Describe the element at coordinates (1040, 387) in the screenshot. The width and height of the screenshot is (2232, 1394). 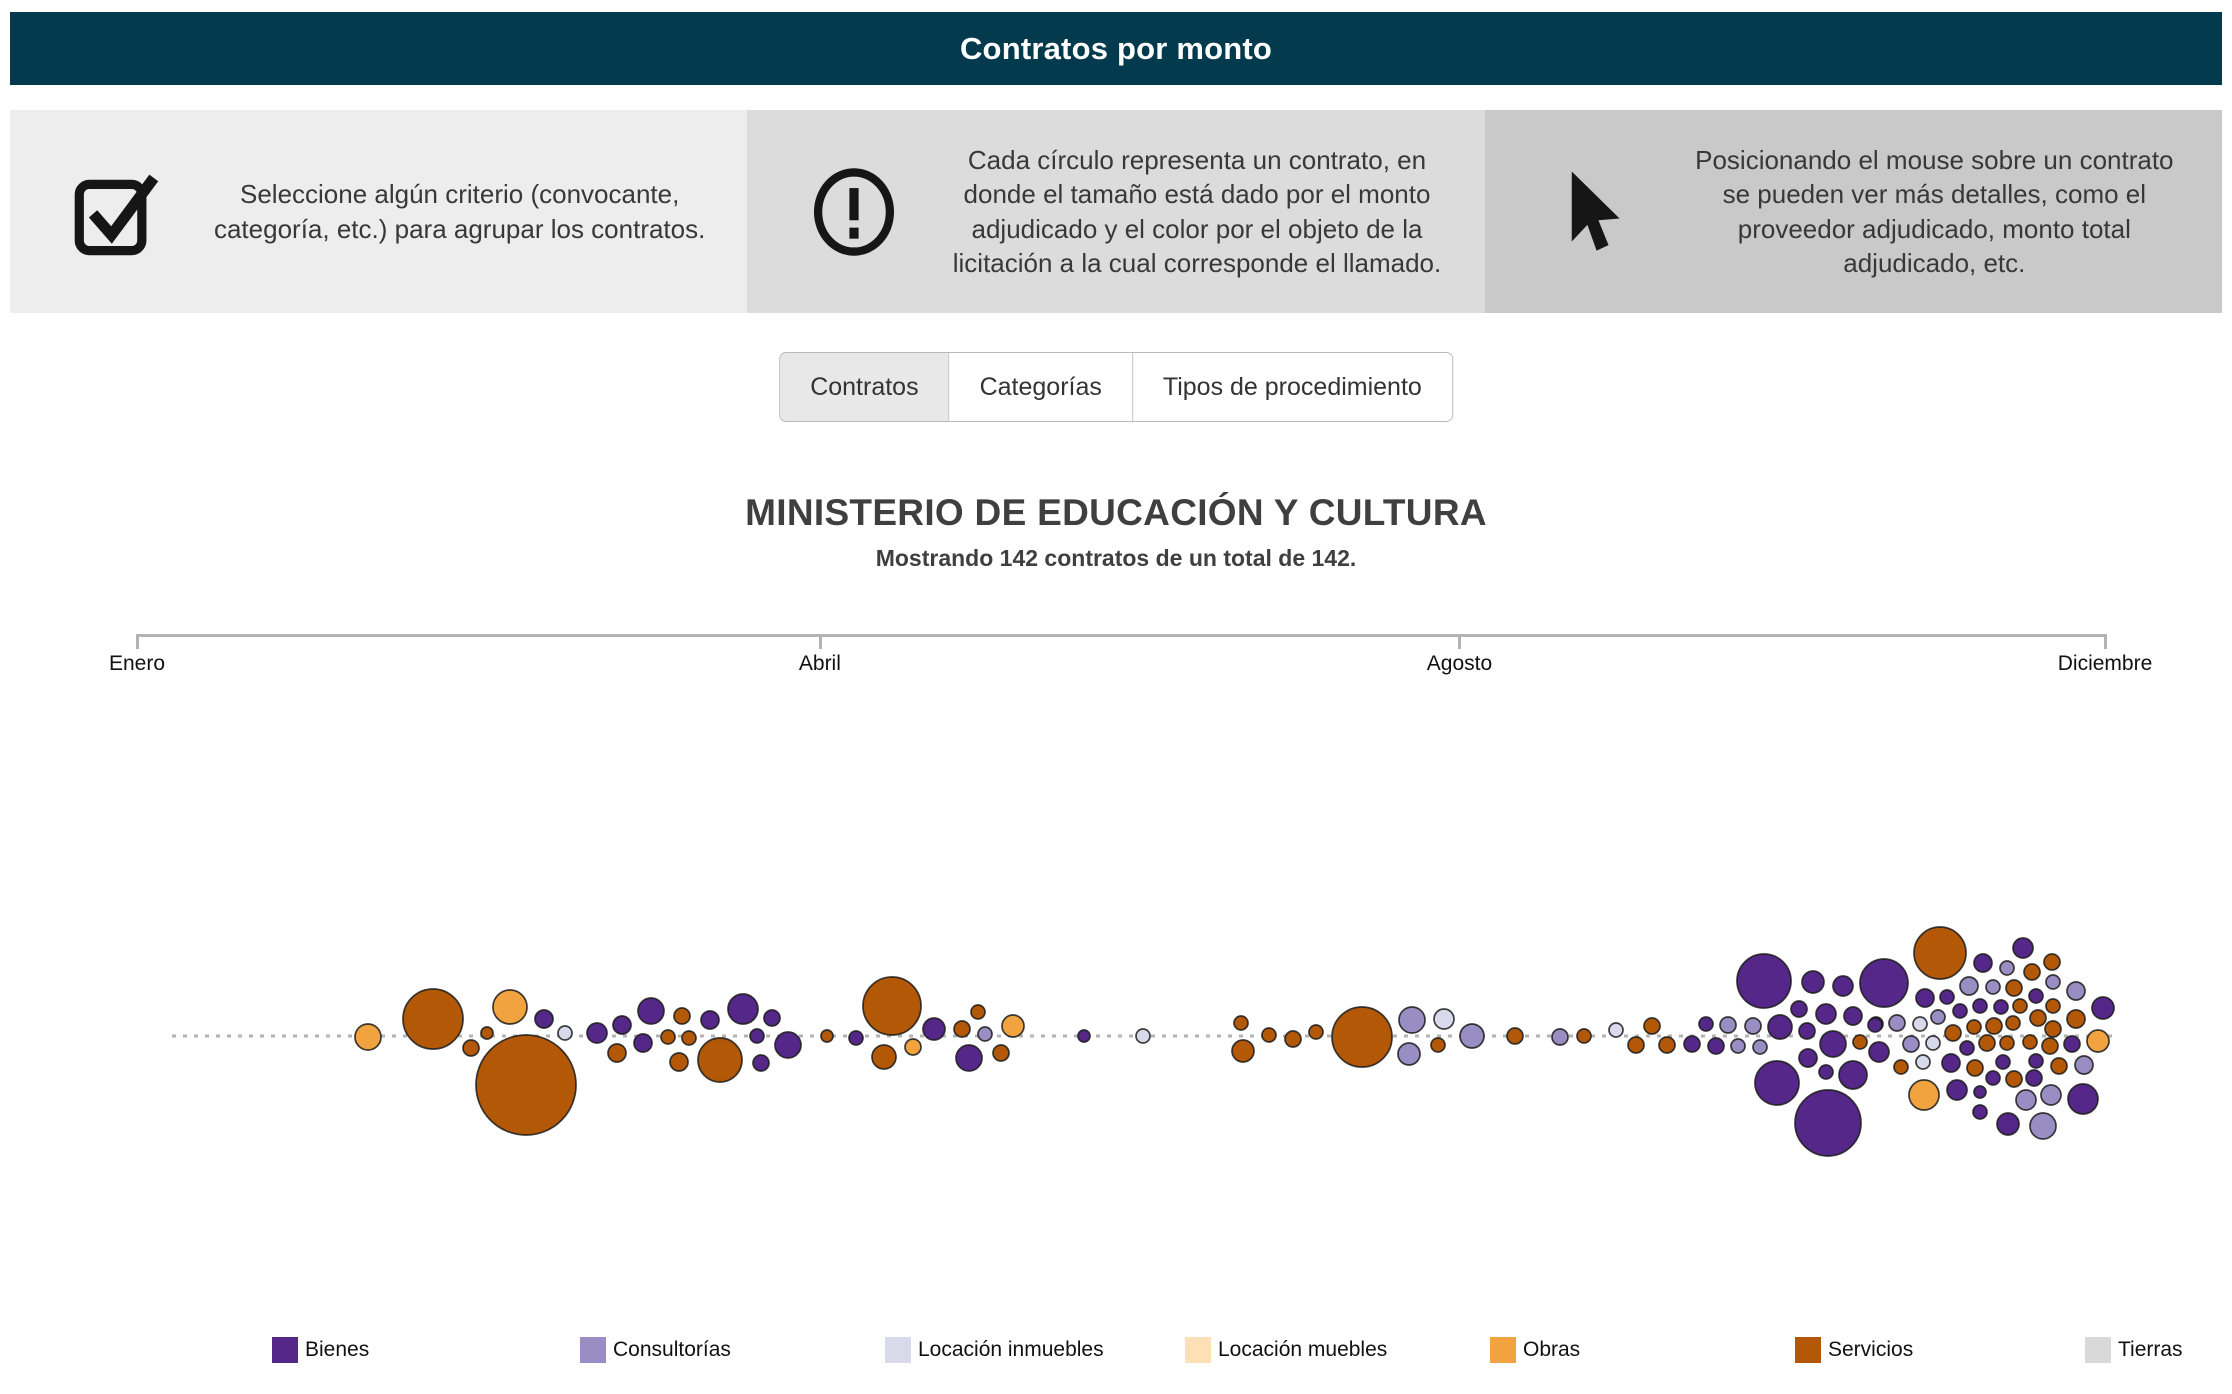
I see `tab-categorias: Categorías` at that location.